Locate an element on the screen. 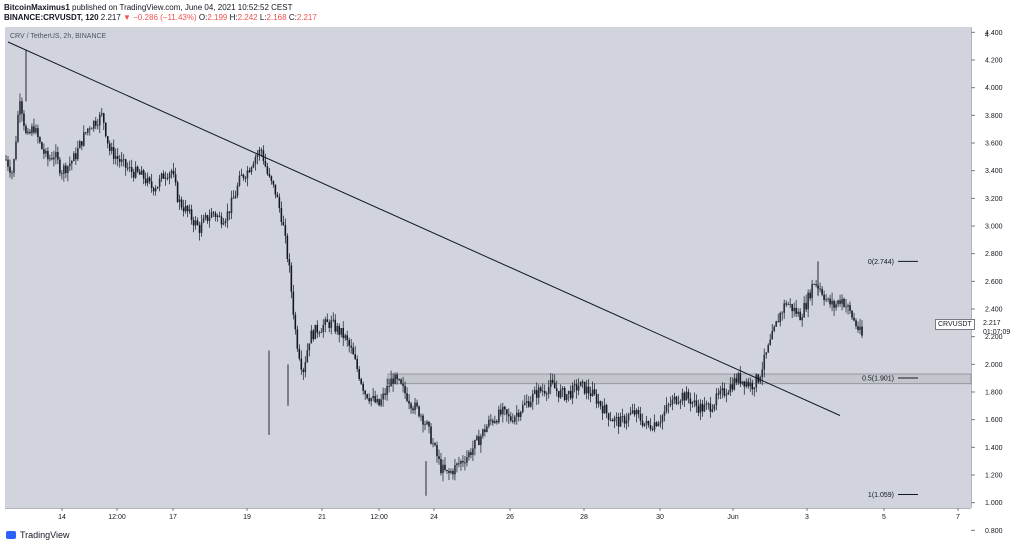 The width and height of the screenshot is (1024, 547). author-name: BitcoinMaximus1 is located at coordinates (37, 7).